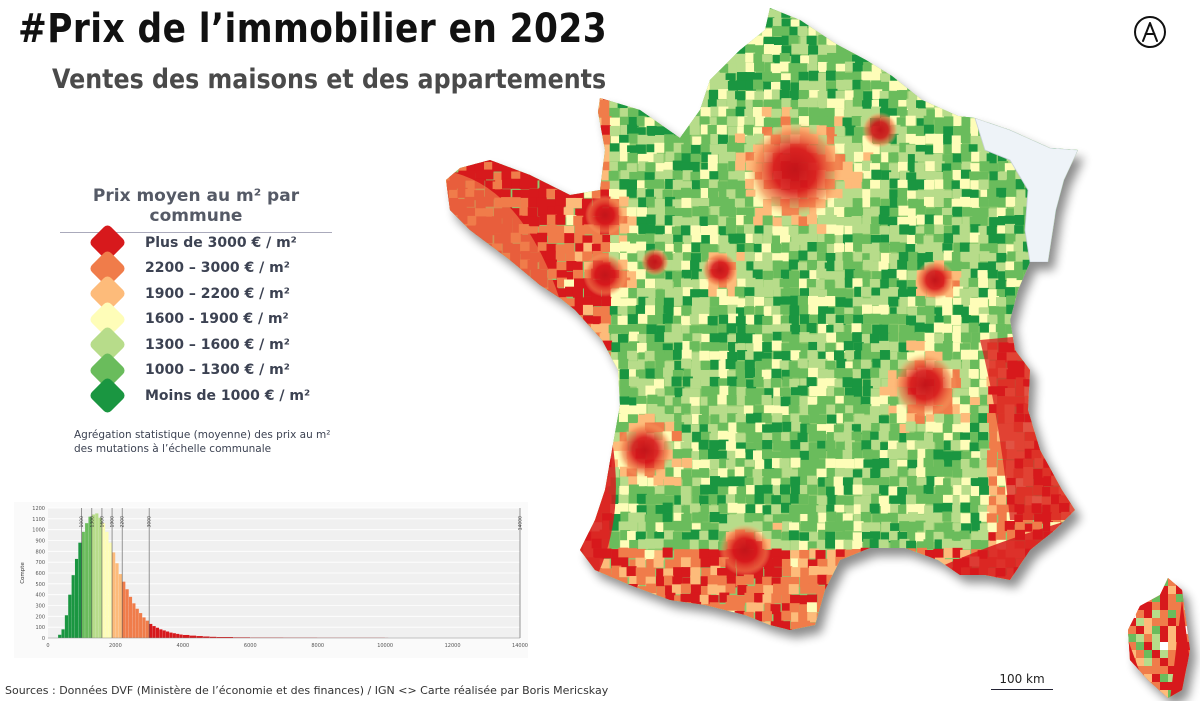  Describe the element at coordinates (40, 617) in the screenshot. I see `y-tick-label: 200` at that location.